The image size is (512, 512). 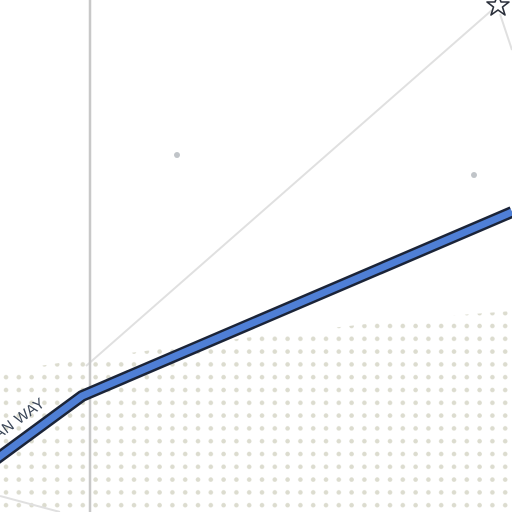 What do you see at coordinates (498, 8) in the screenshot?
I see `star-icon` at bounding box center [498, 8].